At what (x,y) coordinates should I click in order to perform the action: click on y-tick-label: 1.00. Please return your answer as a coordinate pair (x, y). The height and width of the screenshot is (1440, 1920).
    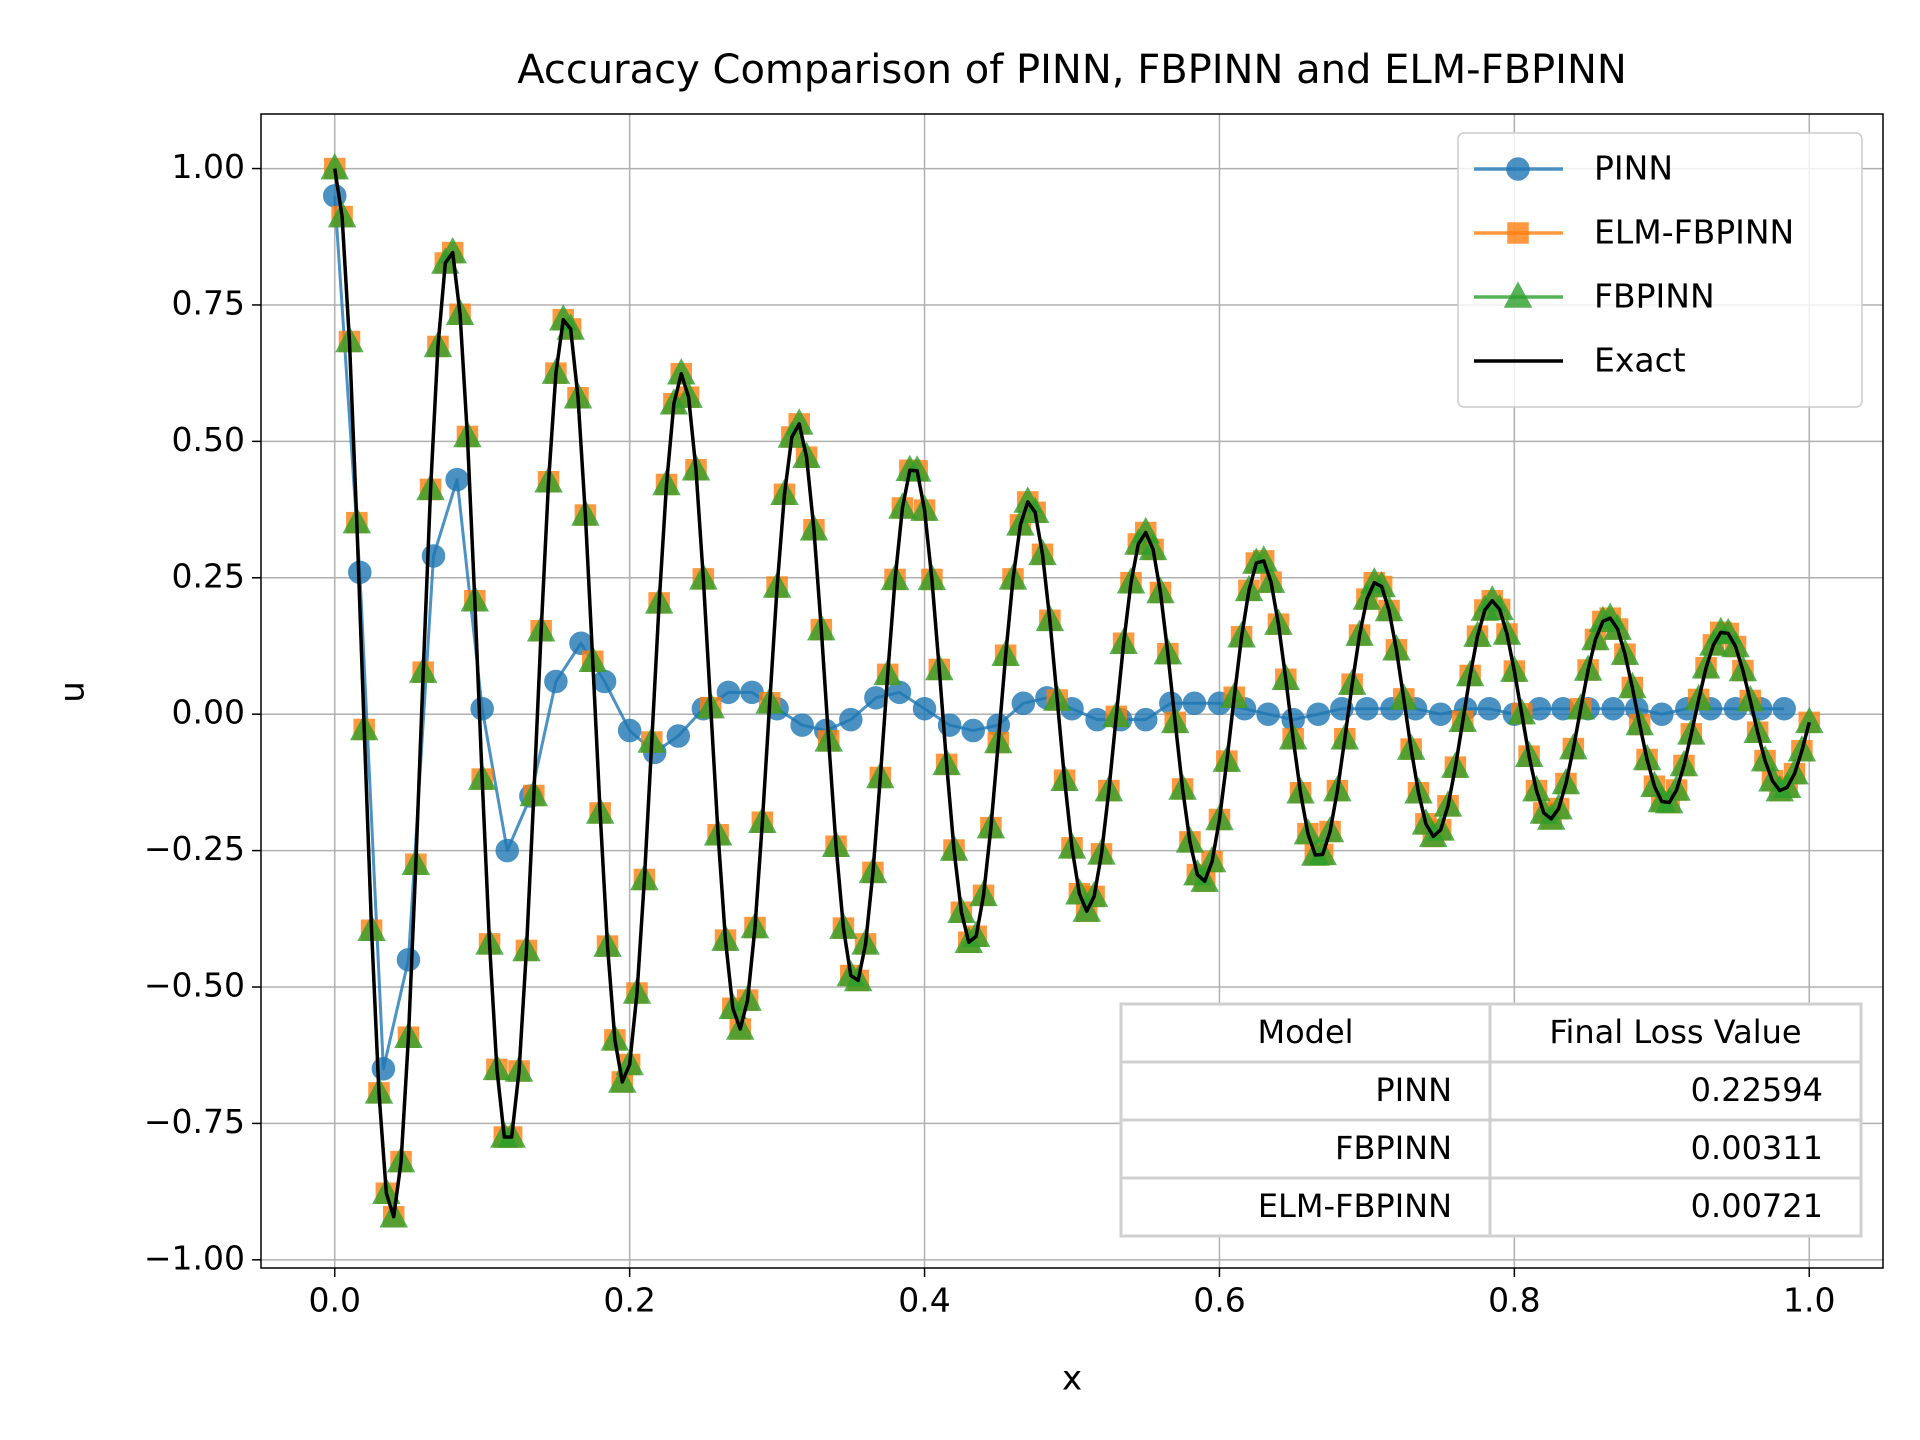
    Looking at the image, I should click on (208, 166).